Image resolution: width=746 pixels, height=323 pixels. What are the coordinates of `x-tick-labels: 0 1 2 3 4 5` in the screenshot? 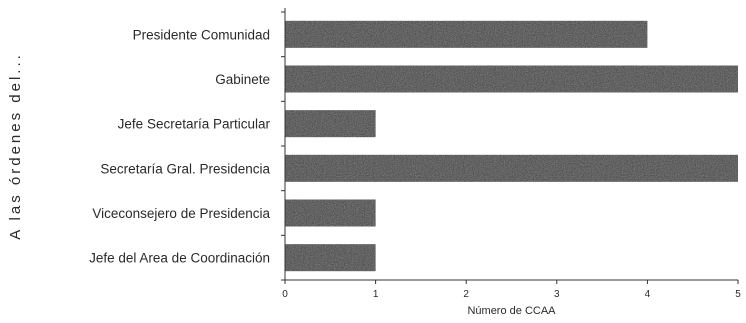 It's located at (511, 294).